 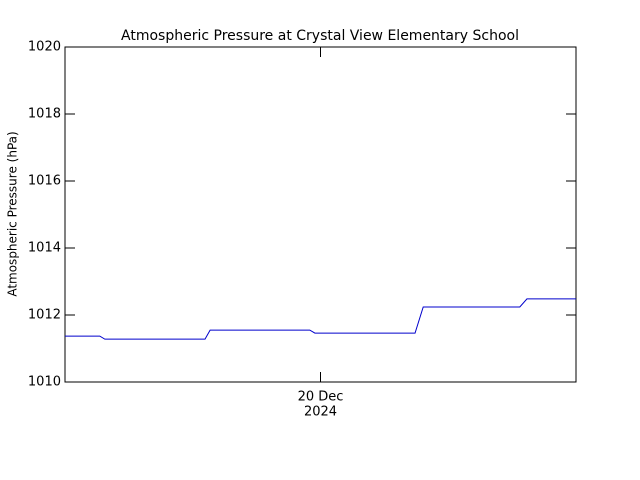 What do you see at coordinates (44, 315) in the screenshot?
I see `y-tick-label: 1012` at bounding box center [44, 315].